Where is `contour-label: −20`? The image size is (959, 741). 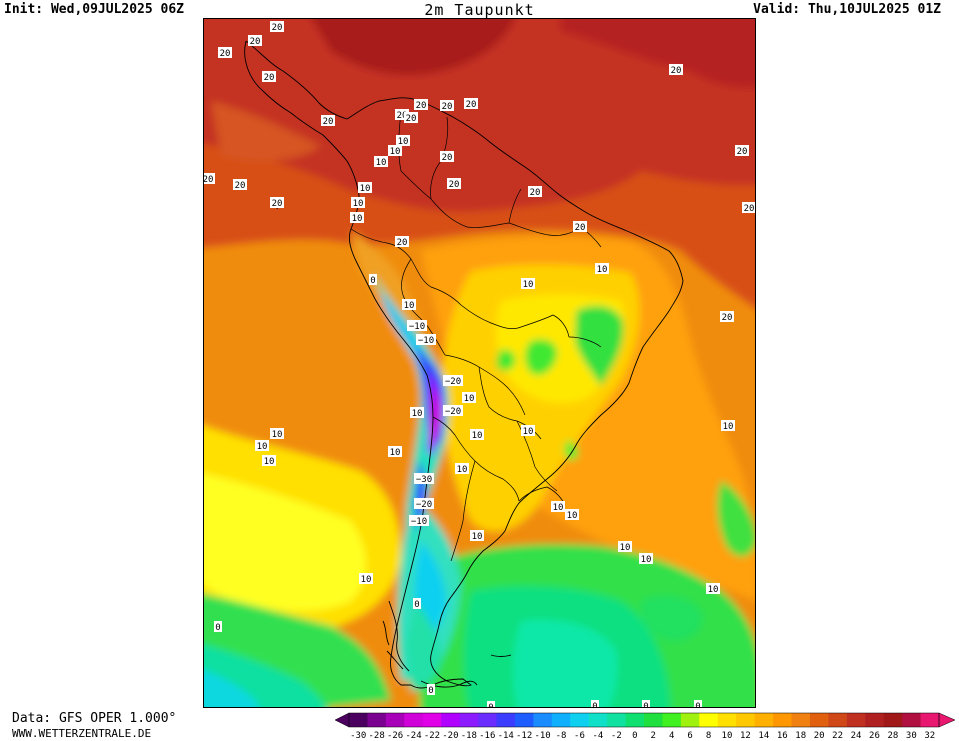
contour-label: −20 is located at coordinates (453, 412).